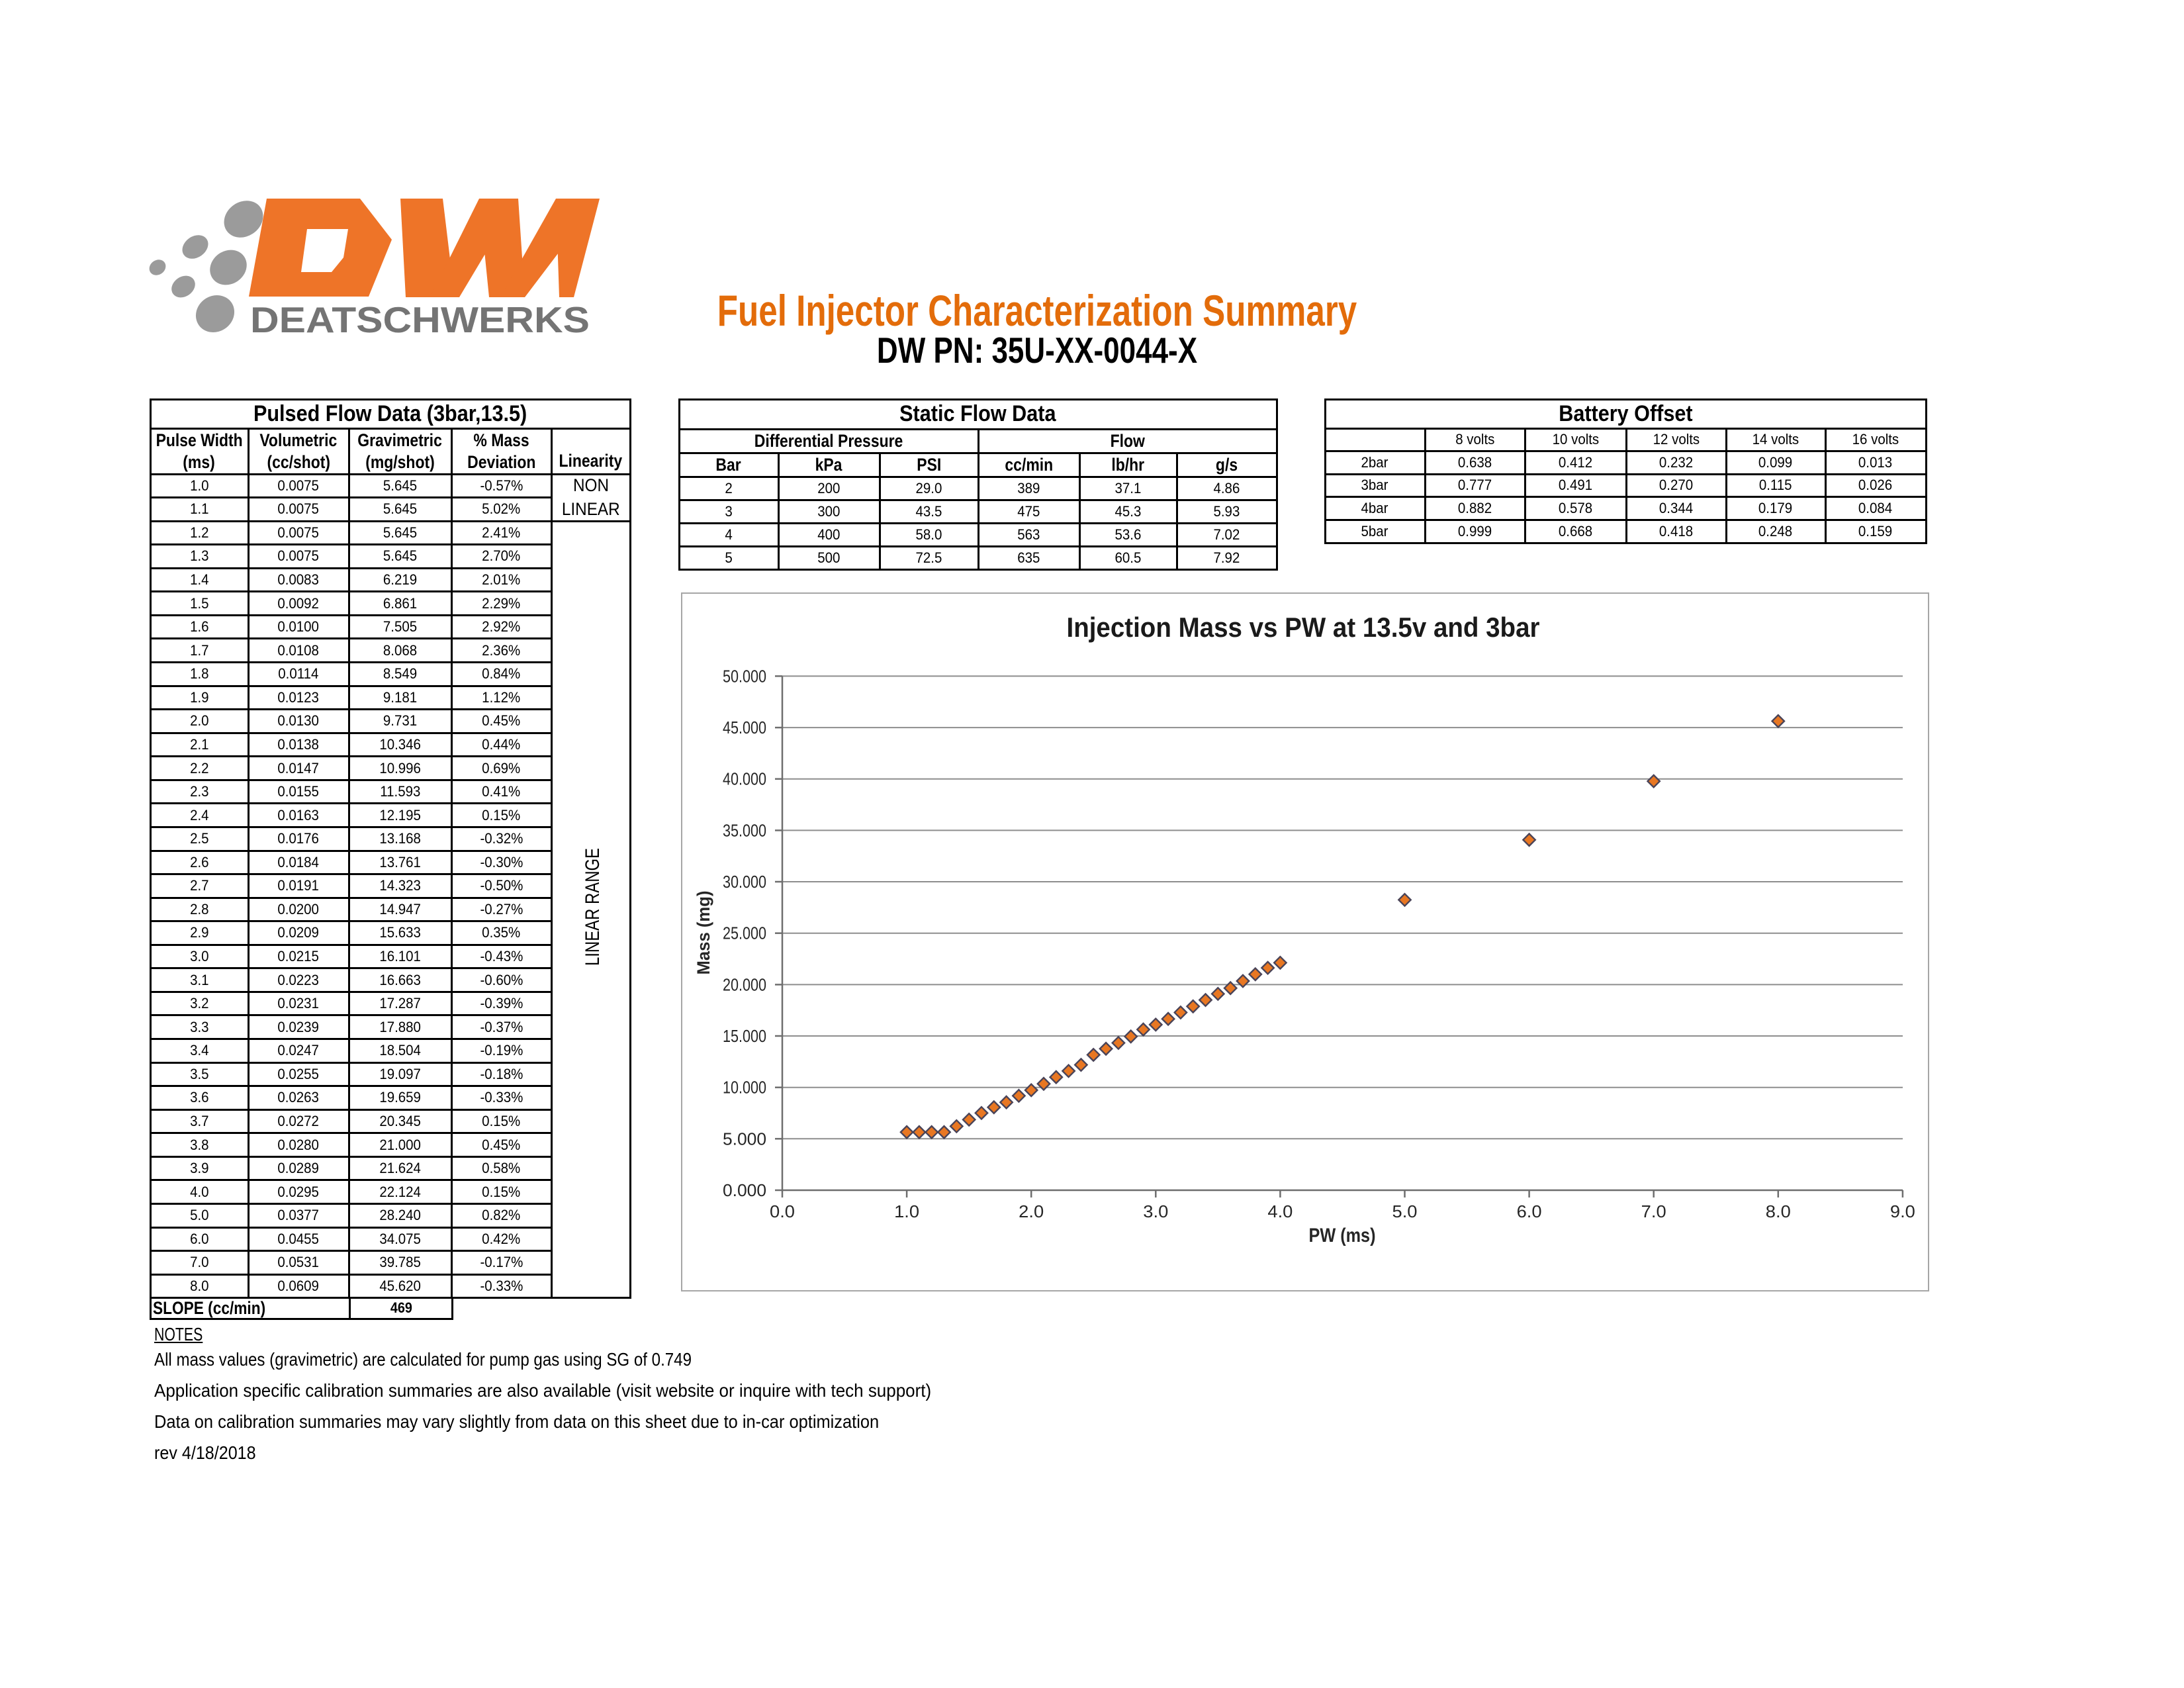  Describe the element at coordinates (1342, 1235) in the screenshot. I see `svg-text: PW (ms)` at that location.